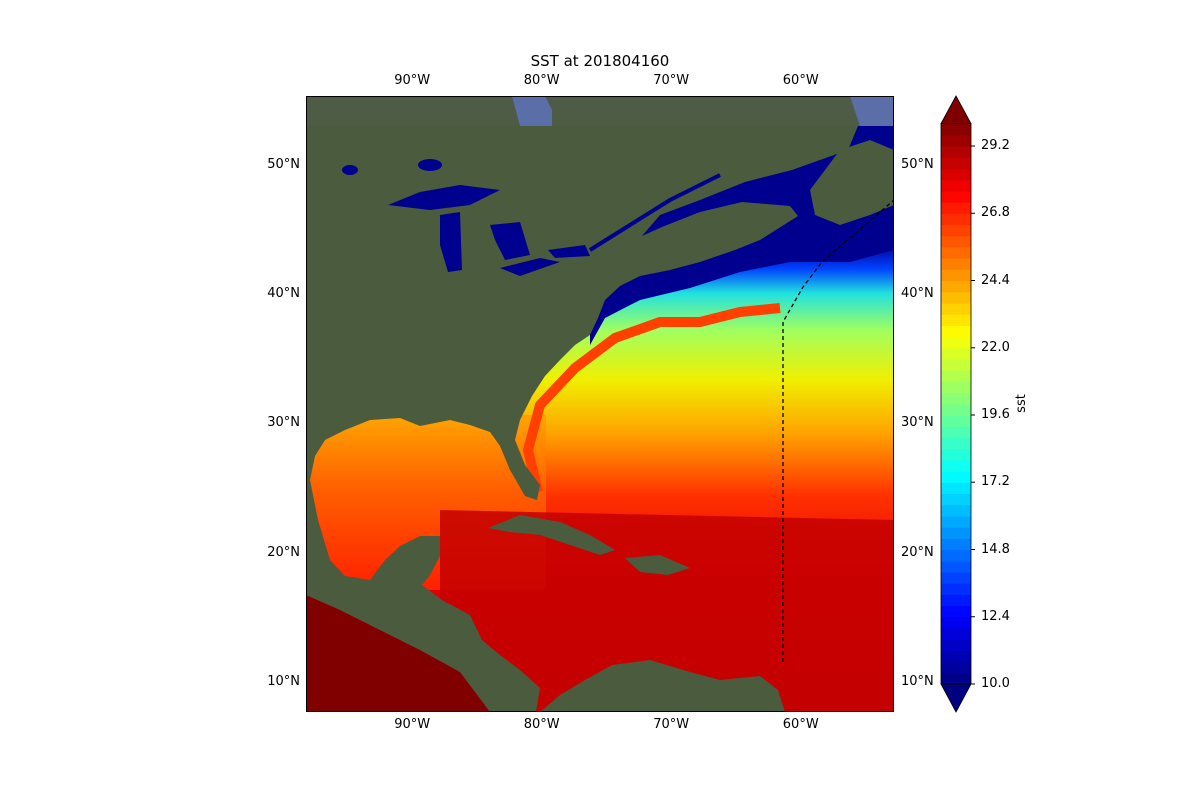  Describe the element at coordinates (444, 197) in the screenshot. I see `lake-superior` at that location.